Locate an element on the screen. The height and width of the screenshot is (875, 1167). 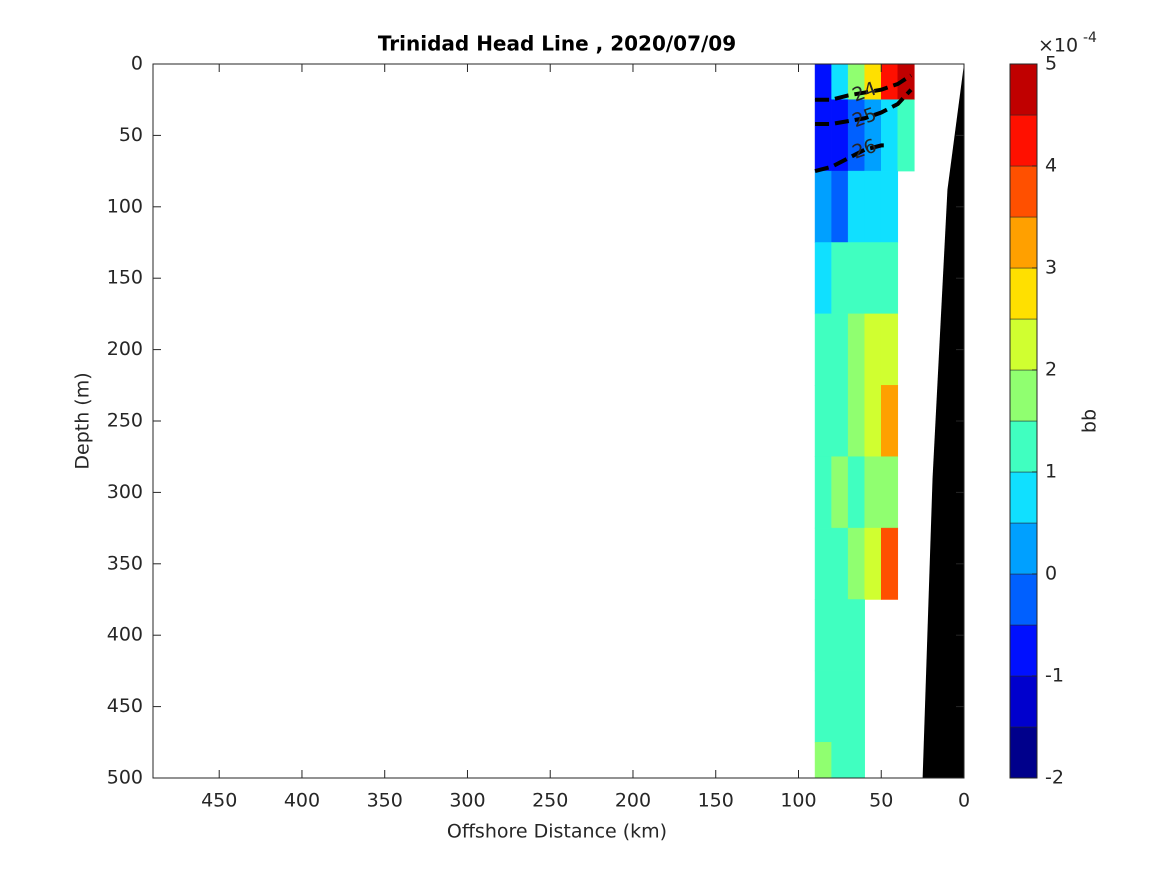
colorbar-tick-label: 4 is located at coordinates (1051, 166).